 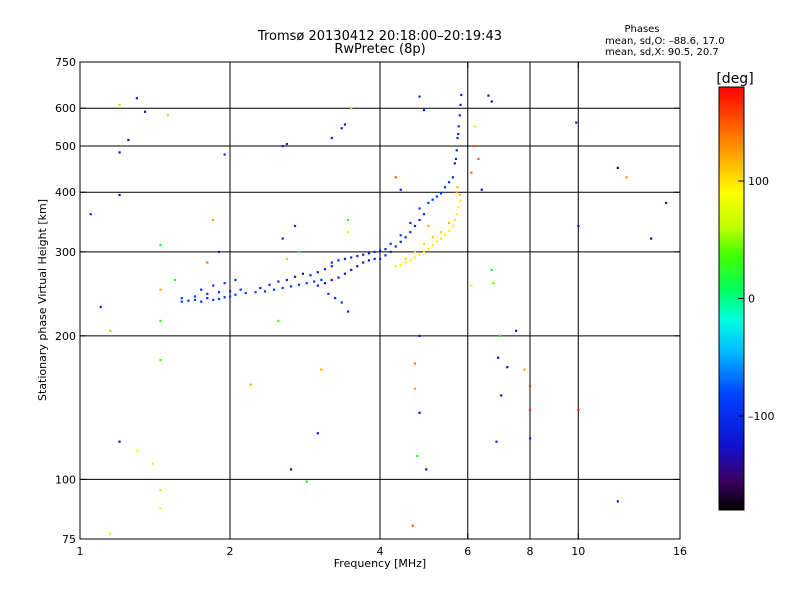 I want to click on colorbar-tick-label: –100, so click(x=761, y=416).